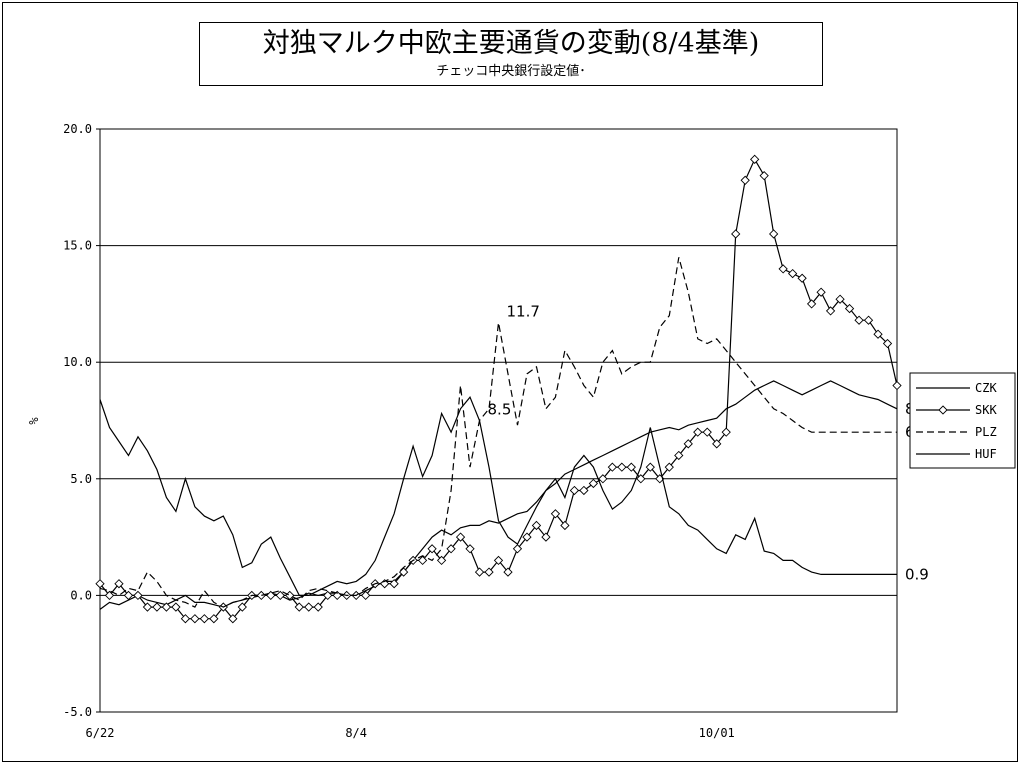  Describe the element at coordinates (962, 420) in the screenshot. I see `legend-box` at that location.